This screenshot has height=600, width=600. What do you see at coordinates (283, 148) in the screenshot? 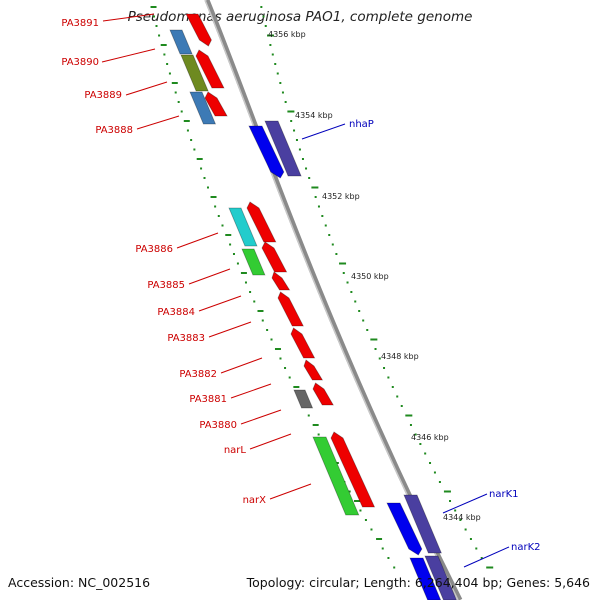
I see `gene-nhaP-partner-feature` at bounding box center [283, 148].